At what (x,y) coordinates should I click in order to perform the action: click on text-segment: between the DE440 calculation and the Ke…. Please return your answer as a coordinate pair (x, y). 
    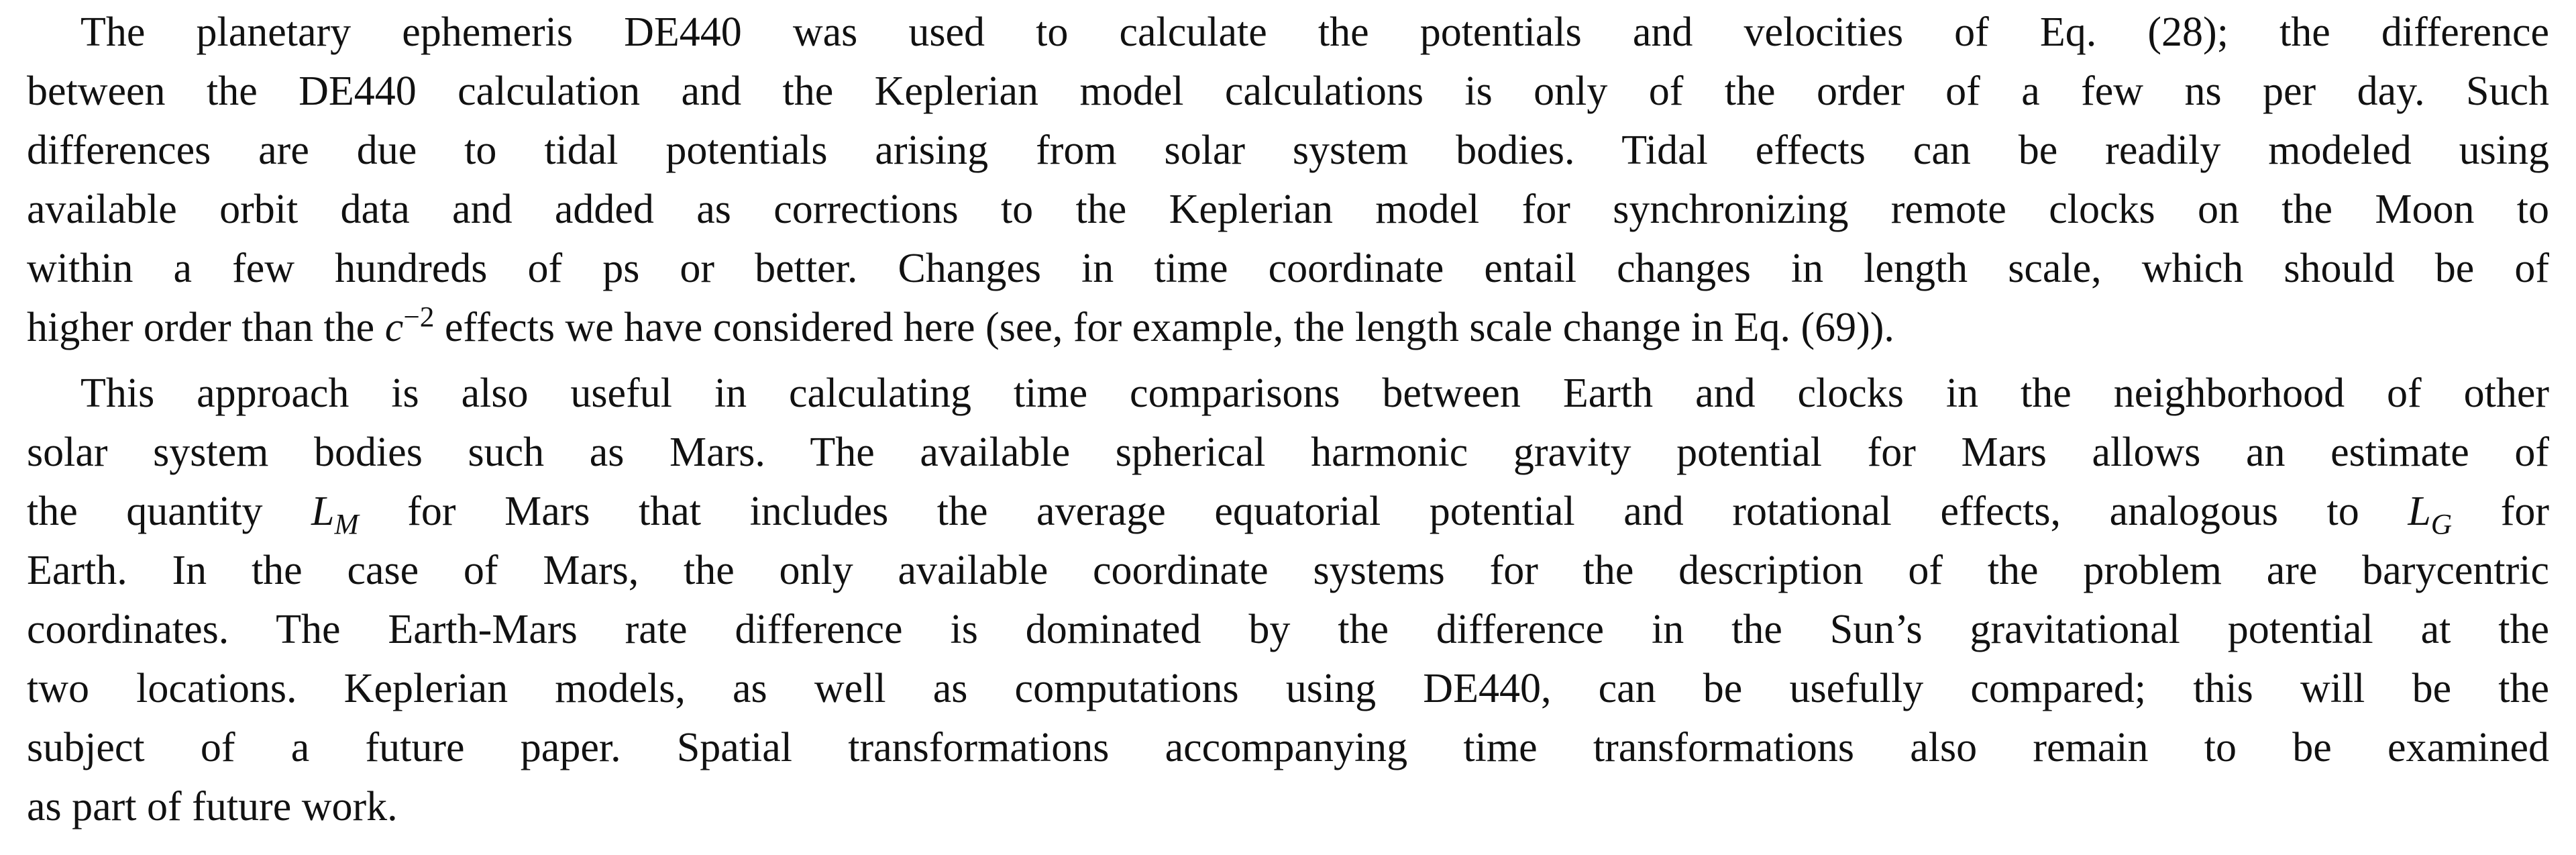
    Looking at the image, I should click on (1288, 91).